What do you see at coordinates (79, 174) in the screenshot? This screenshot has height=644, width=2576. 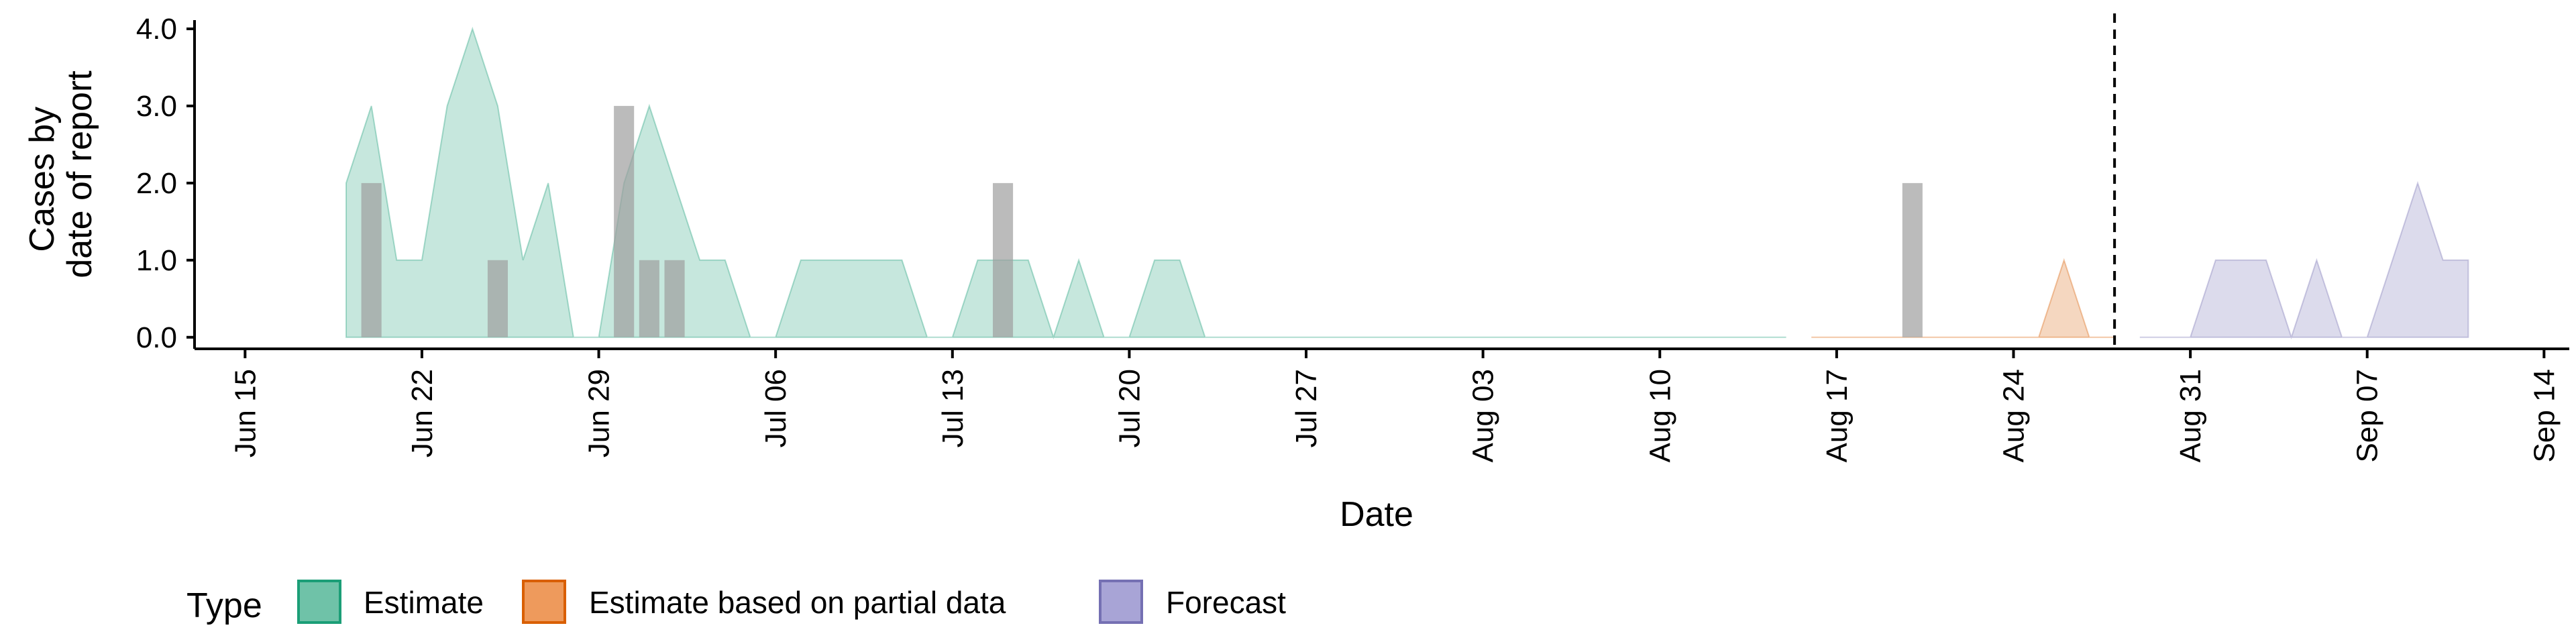 I see `y-axis-title-line-2: date of report` at bounding box center [79, 174].